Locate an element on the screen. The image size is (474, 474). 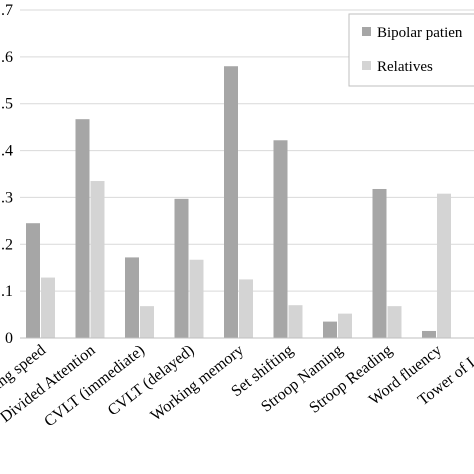
legend-label-bipolar: Bipolar patien is located at coordinates (420, 33).